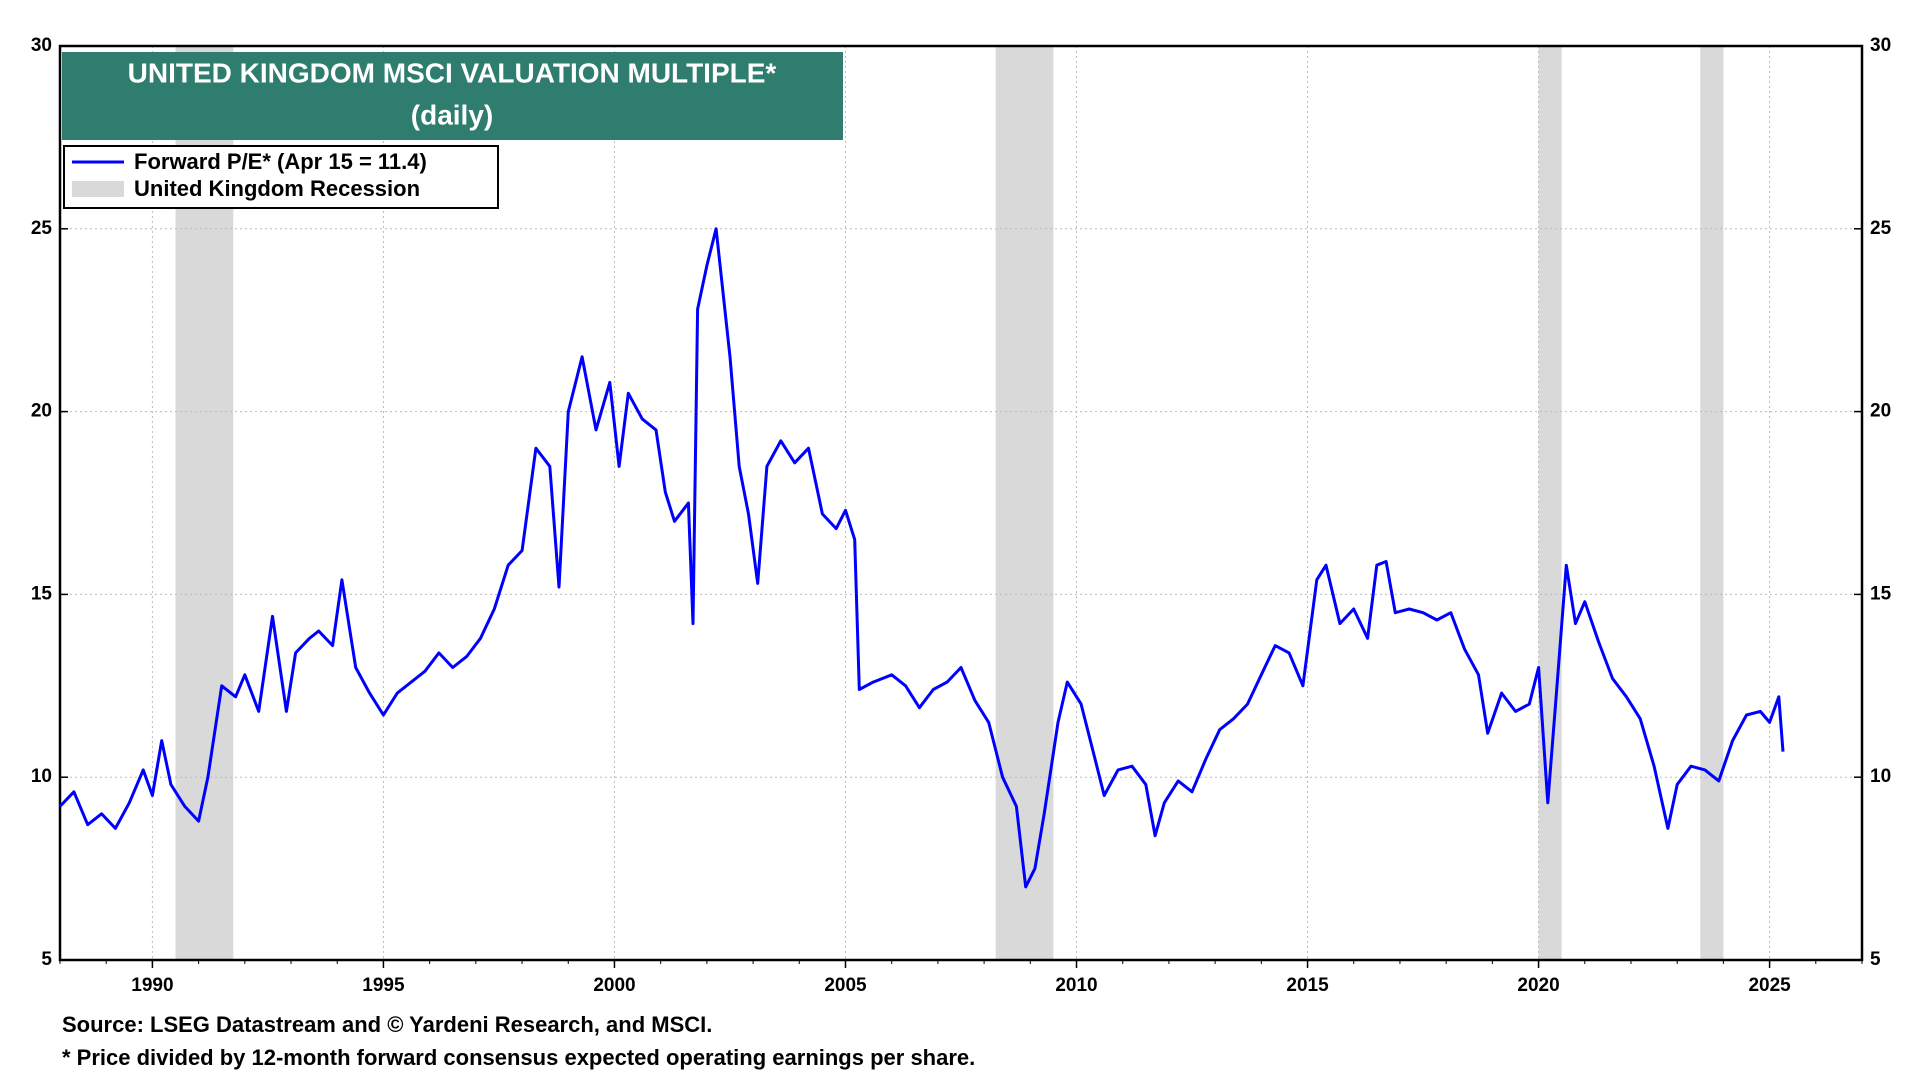 The width and height of the screenshot is (1920, 1085). Describe the element at coordinates (98, 189) in the screenshot. I see `legend-swatch` at that location.